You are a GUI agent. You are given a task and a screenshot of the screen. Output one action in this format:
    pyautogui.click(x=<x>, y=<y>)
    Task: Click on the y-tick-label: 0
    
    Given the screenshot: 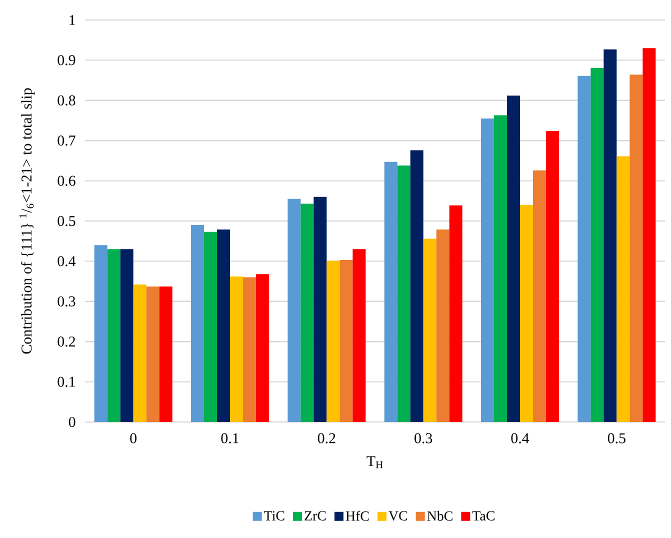 What is the action you would take?
    pyautogui.click(x=72, y=422)
    